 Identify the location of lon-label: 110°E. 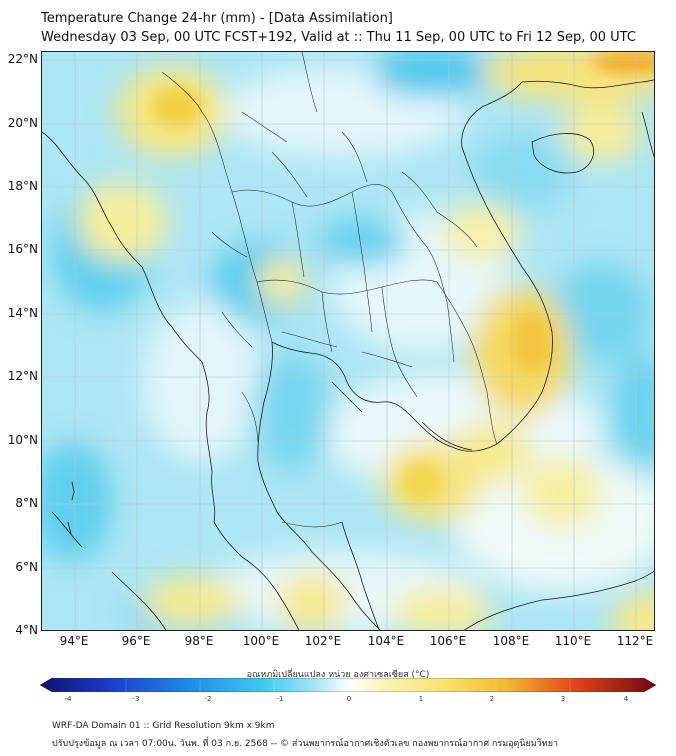
(573, 641).